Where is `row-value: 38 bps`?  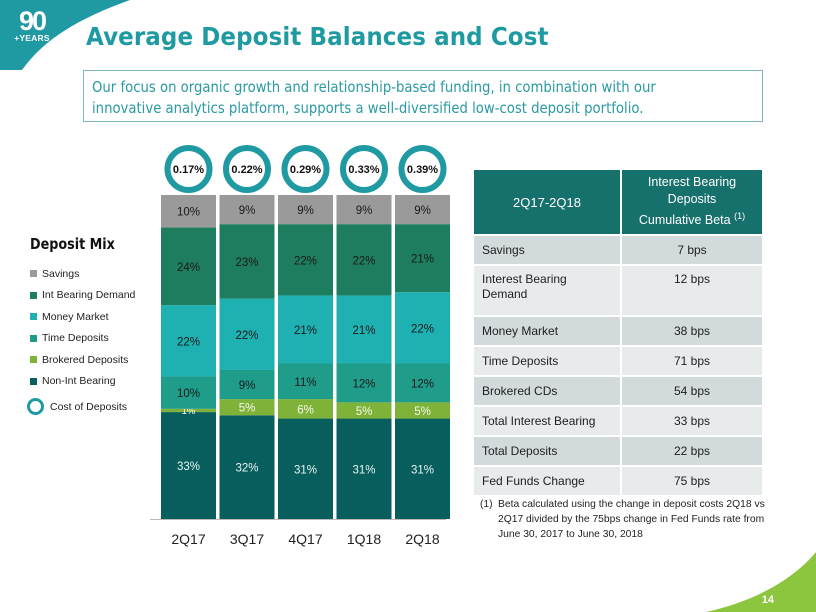
row-value: 38 bps is located at coordinates (691, 330).